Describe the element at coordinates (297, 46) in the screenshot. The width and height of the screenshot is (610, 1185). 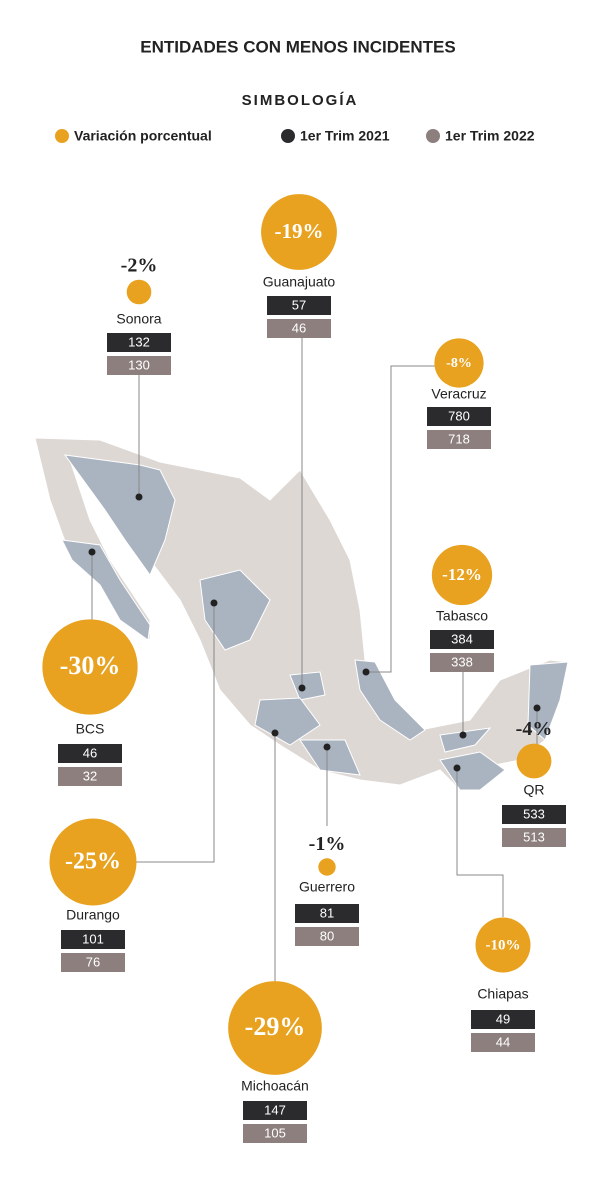
I see `title: ENTIDADES CON MENOS INCIDENTES` at that location.